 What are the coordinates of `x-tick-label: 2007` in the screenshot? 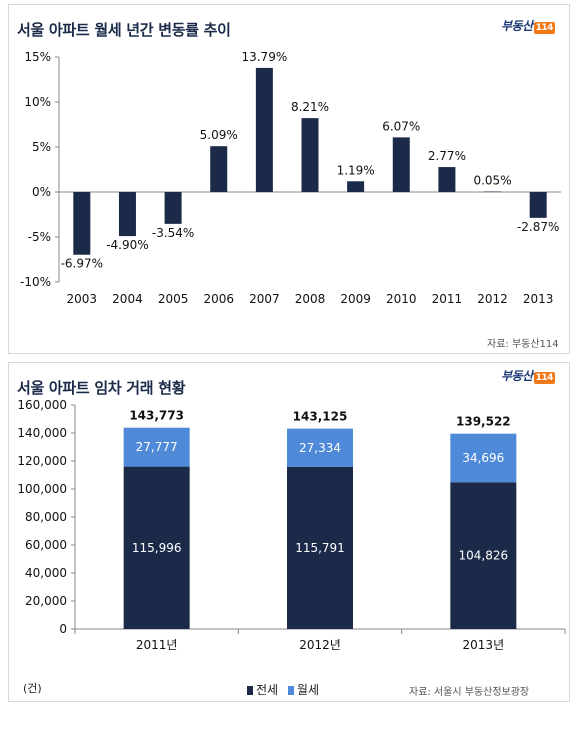 It's located at (264, 299).